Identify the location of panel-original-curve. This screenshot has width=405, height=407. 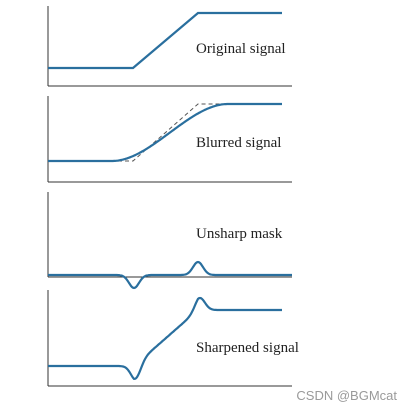
(165, 40).